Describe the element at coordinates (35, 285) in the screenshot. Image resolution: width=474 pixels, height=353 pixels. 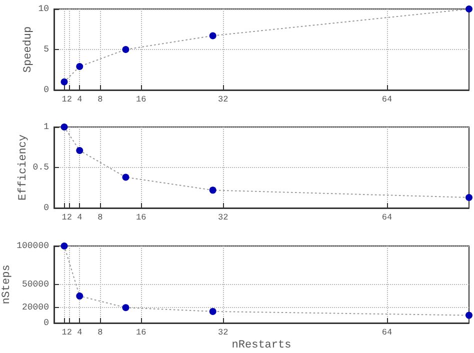
I see `y-tick-label: 50000` at that location.